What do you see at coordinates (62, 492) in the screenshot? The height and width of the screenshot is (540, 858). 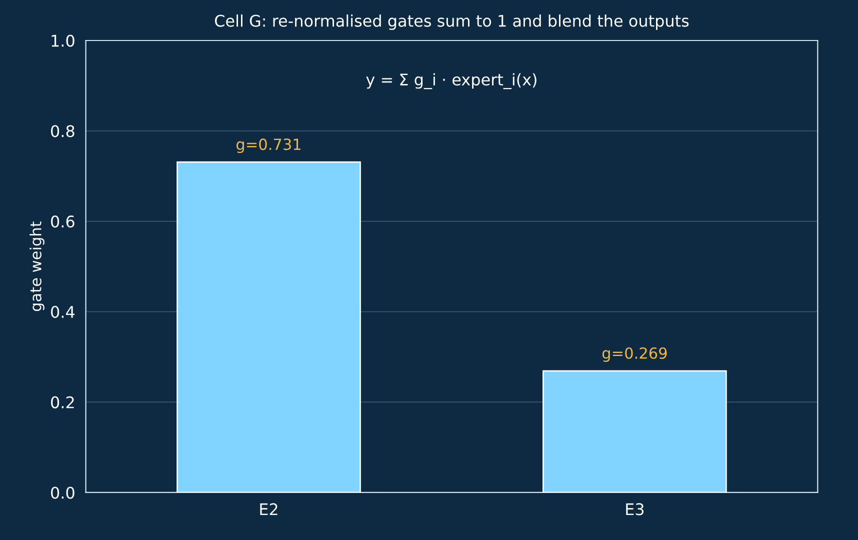 I see `y-tick-label: 0.0` at bounding box center [62, 492].